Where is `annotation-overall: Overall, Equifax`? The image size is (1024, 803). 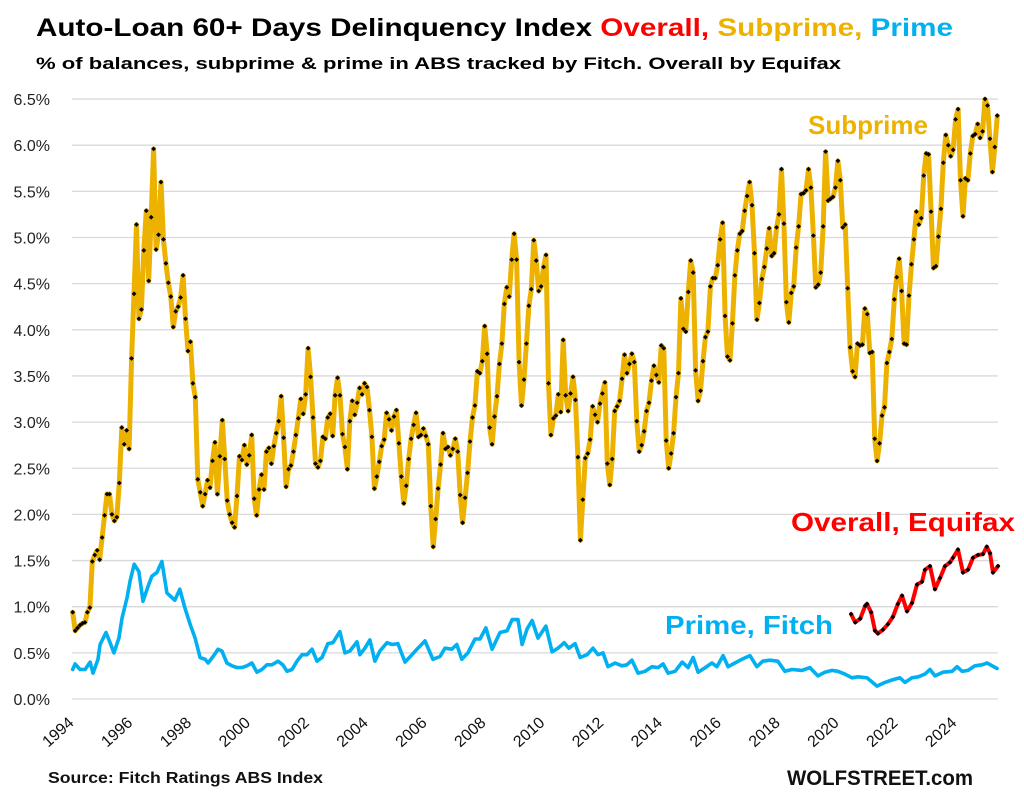
annotation-overall: Overall, Equifax is located at coordinates (903, 522).